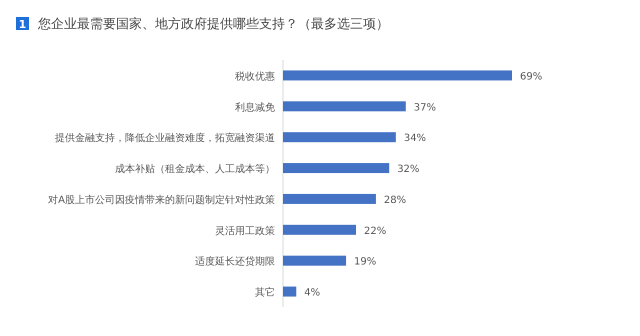  I want to click on data-label: 34%, so click(415, 138).